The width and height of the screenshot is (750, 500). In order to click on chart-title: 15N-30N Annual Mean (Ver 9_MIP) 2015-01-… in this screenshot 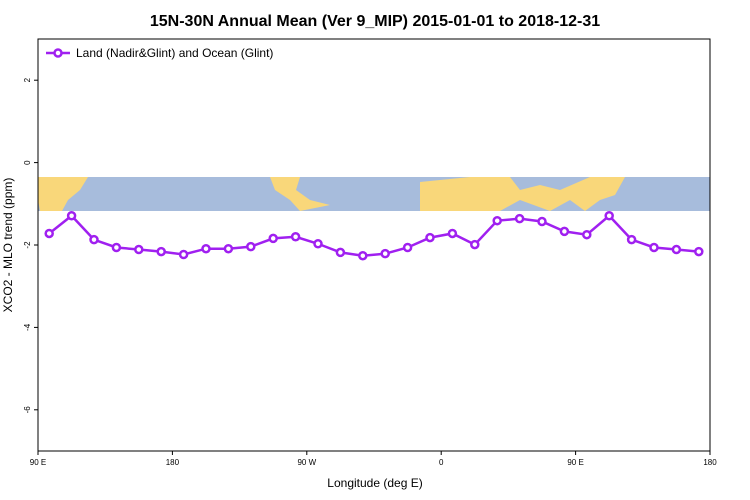, I will do `click(375, 21)`.